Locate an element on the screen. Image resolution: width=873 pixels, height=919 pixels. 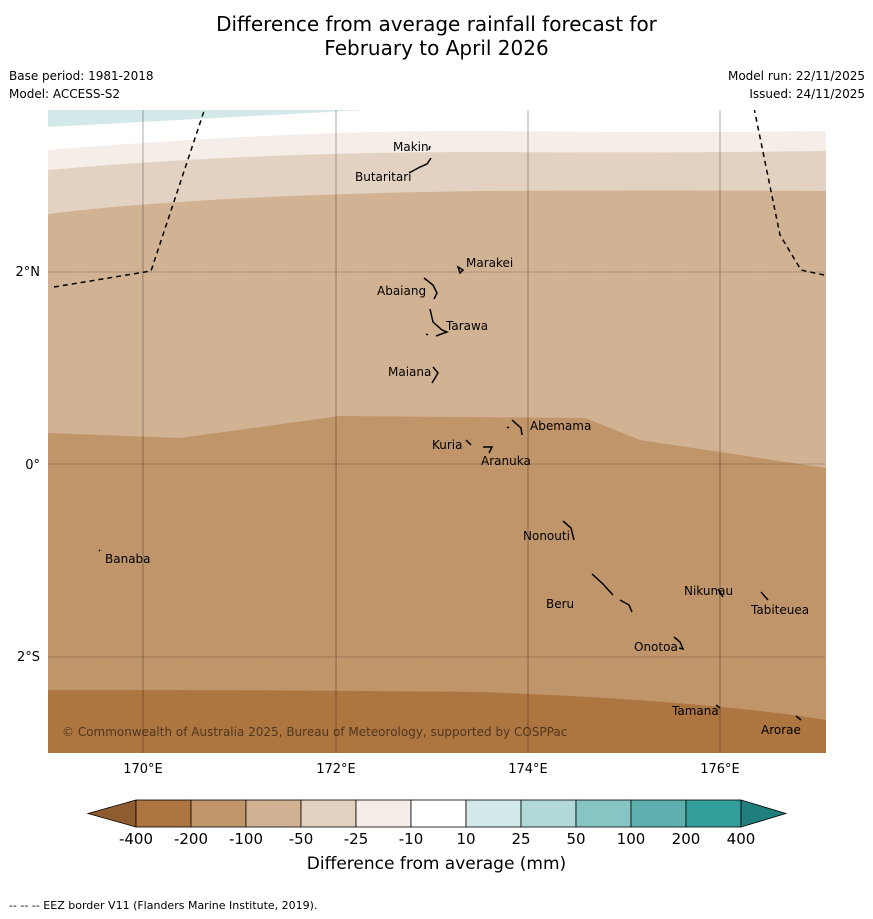
island-label-tamana: Tamana is located at coordinates (695, 711).